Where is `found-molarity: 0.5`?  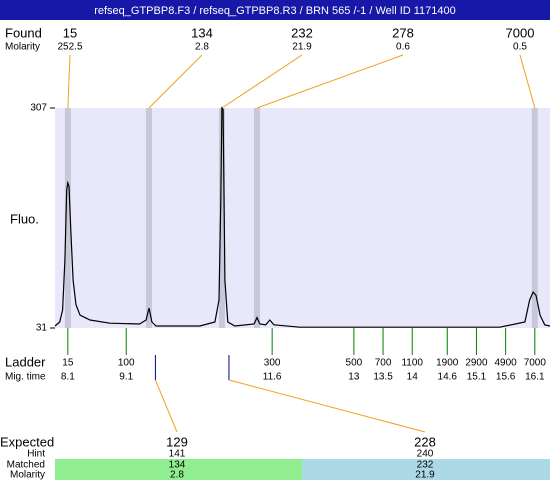 found-molarity: 0.5 is located at coordinates (520, 47).